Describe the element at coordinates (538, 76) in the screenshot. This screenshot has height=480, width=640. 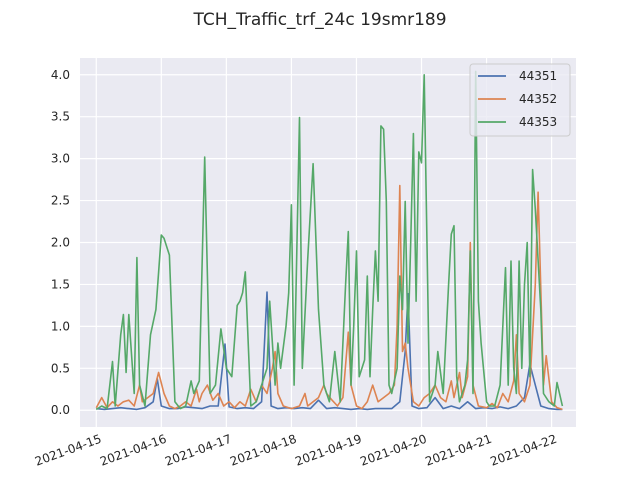
I see `legend-label-44351: 44351` at that location.